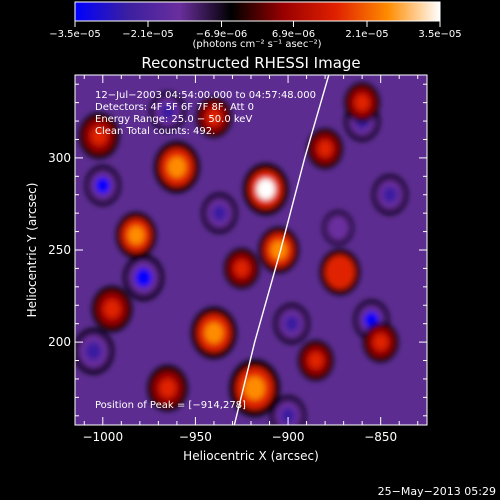  What do you see at coordinates (250, 63) in the screenshot?
I see `chart-title: Reconstructed RHESSI Image` at bounding box center [250, 63].